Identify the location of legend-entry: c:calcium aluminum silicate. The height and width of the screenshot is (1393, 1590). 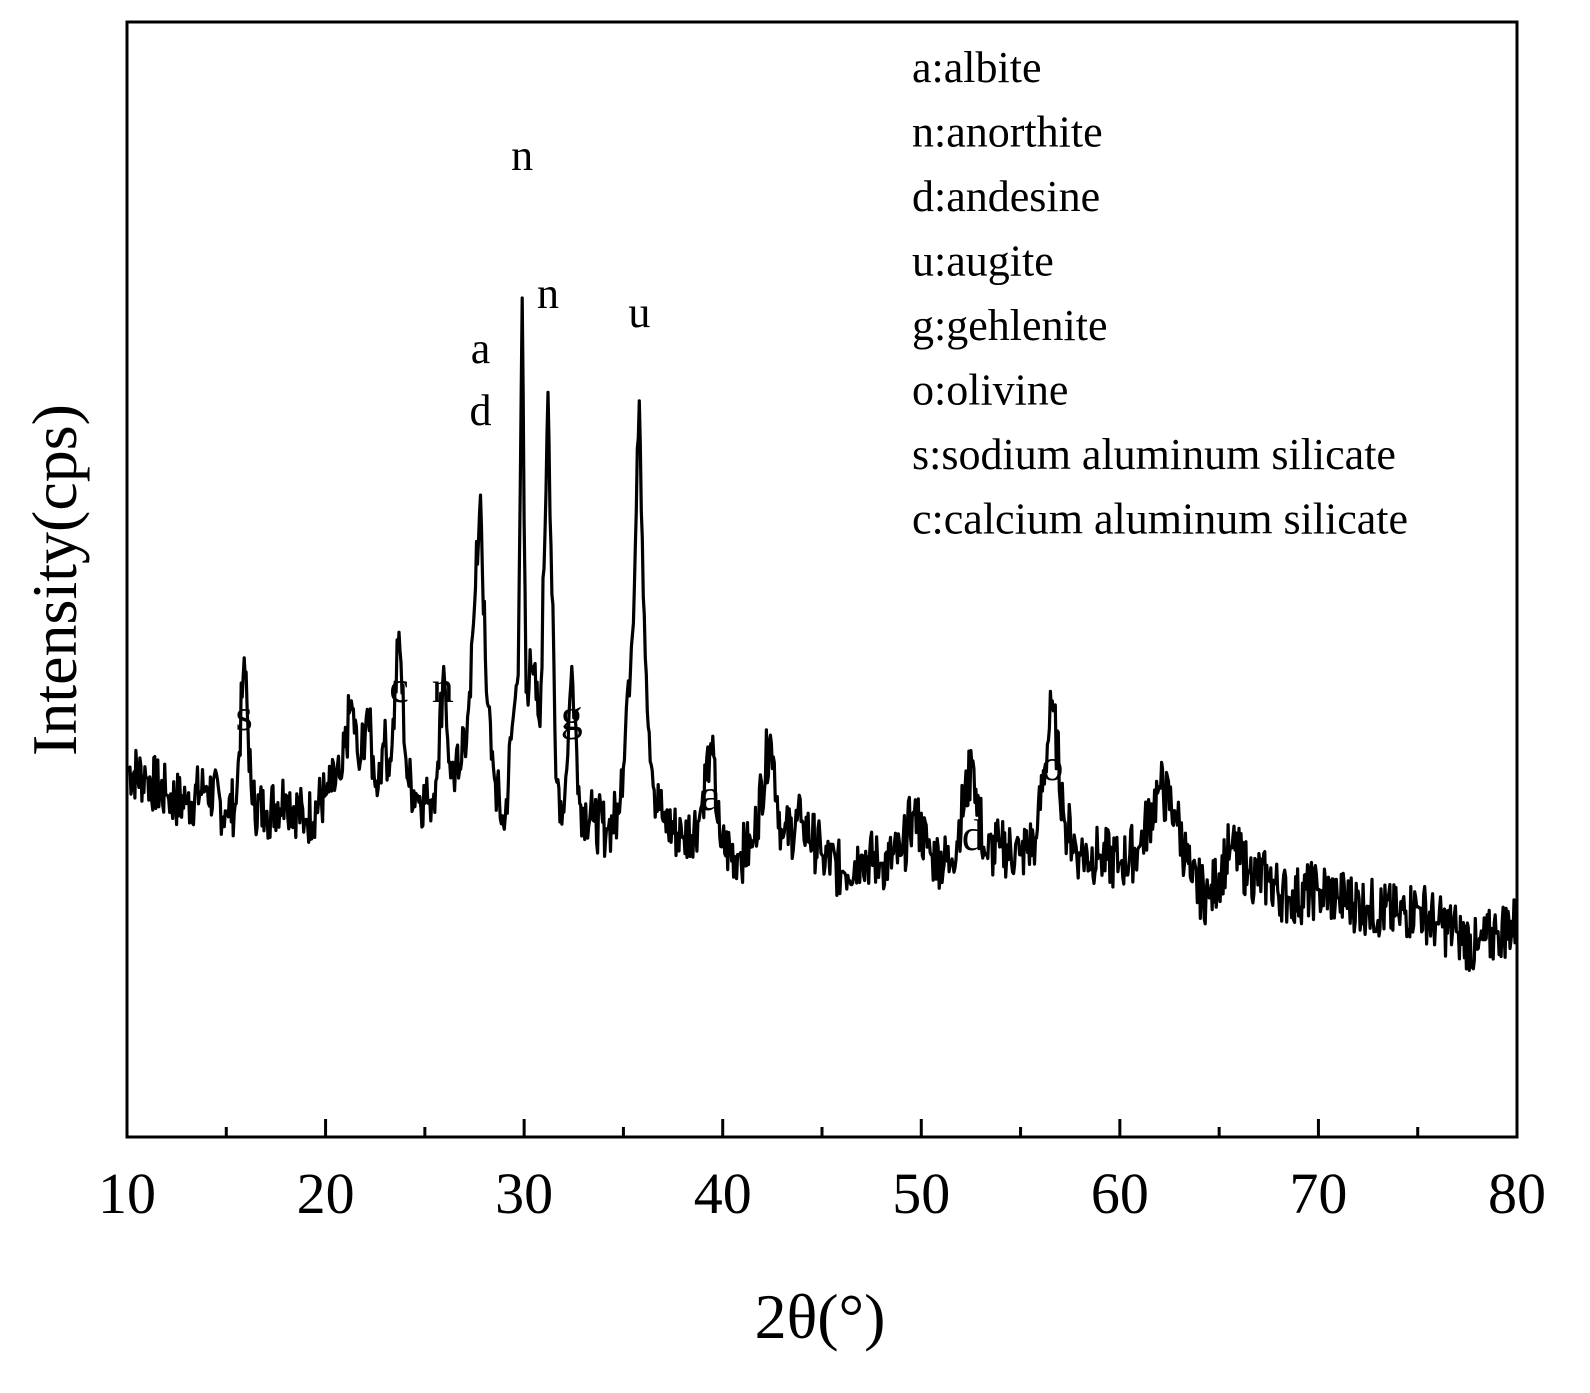
(1160, 519).